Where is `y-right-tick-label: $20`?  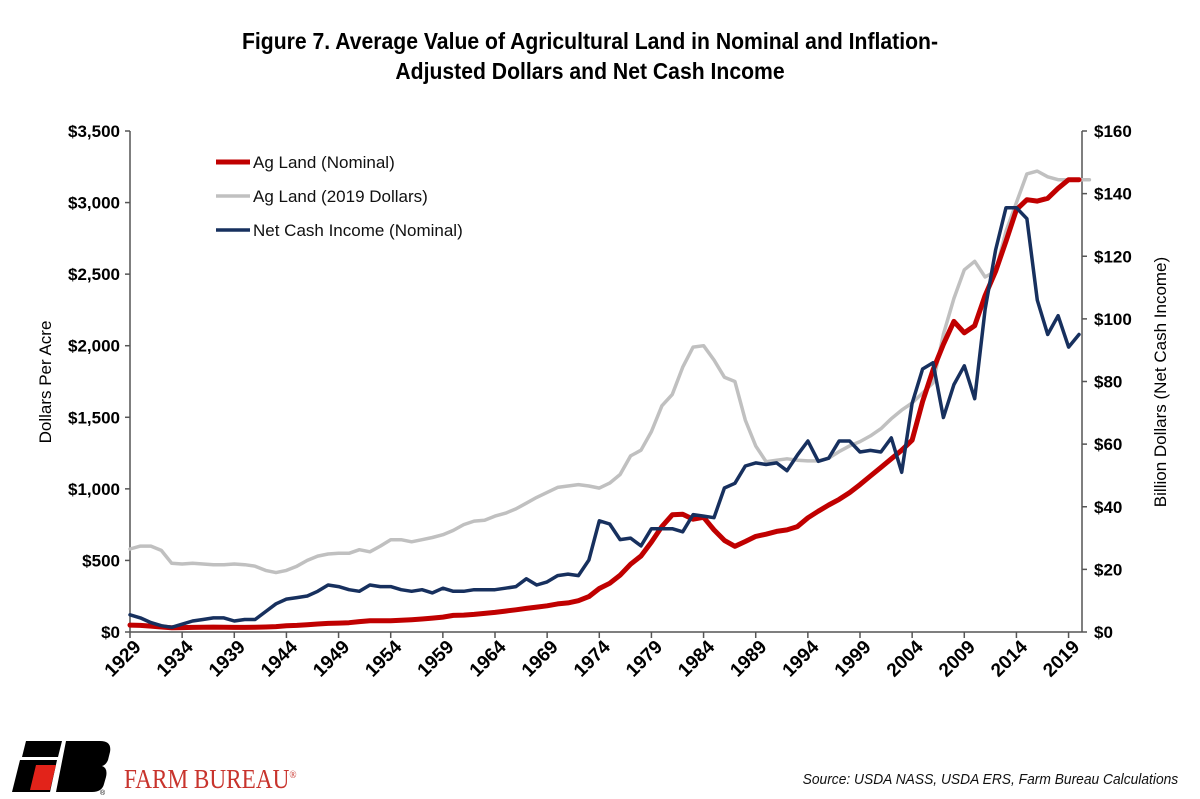 y-right-tick-label: $20 is located at coordinates (1108, 569).